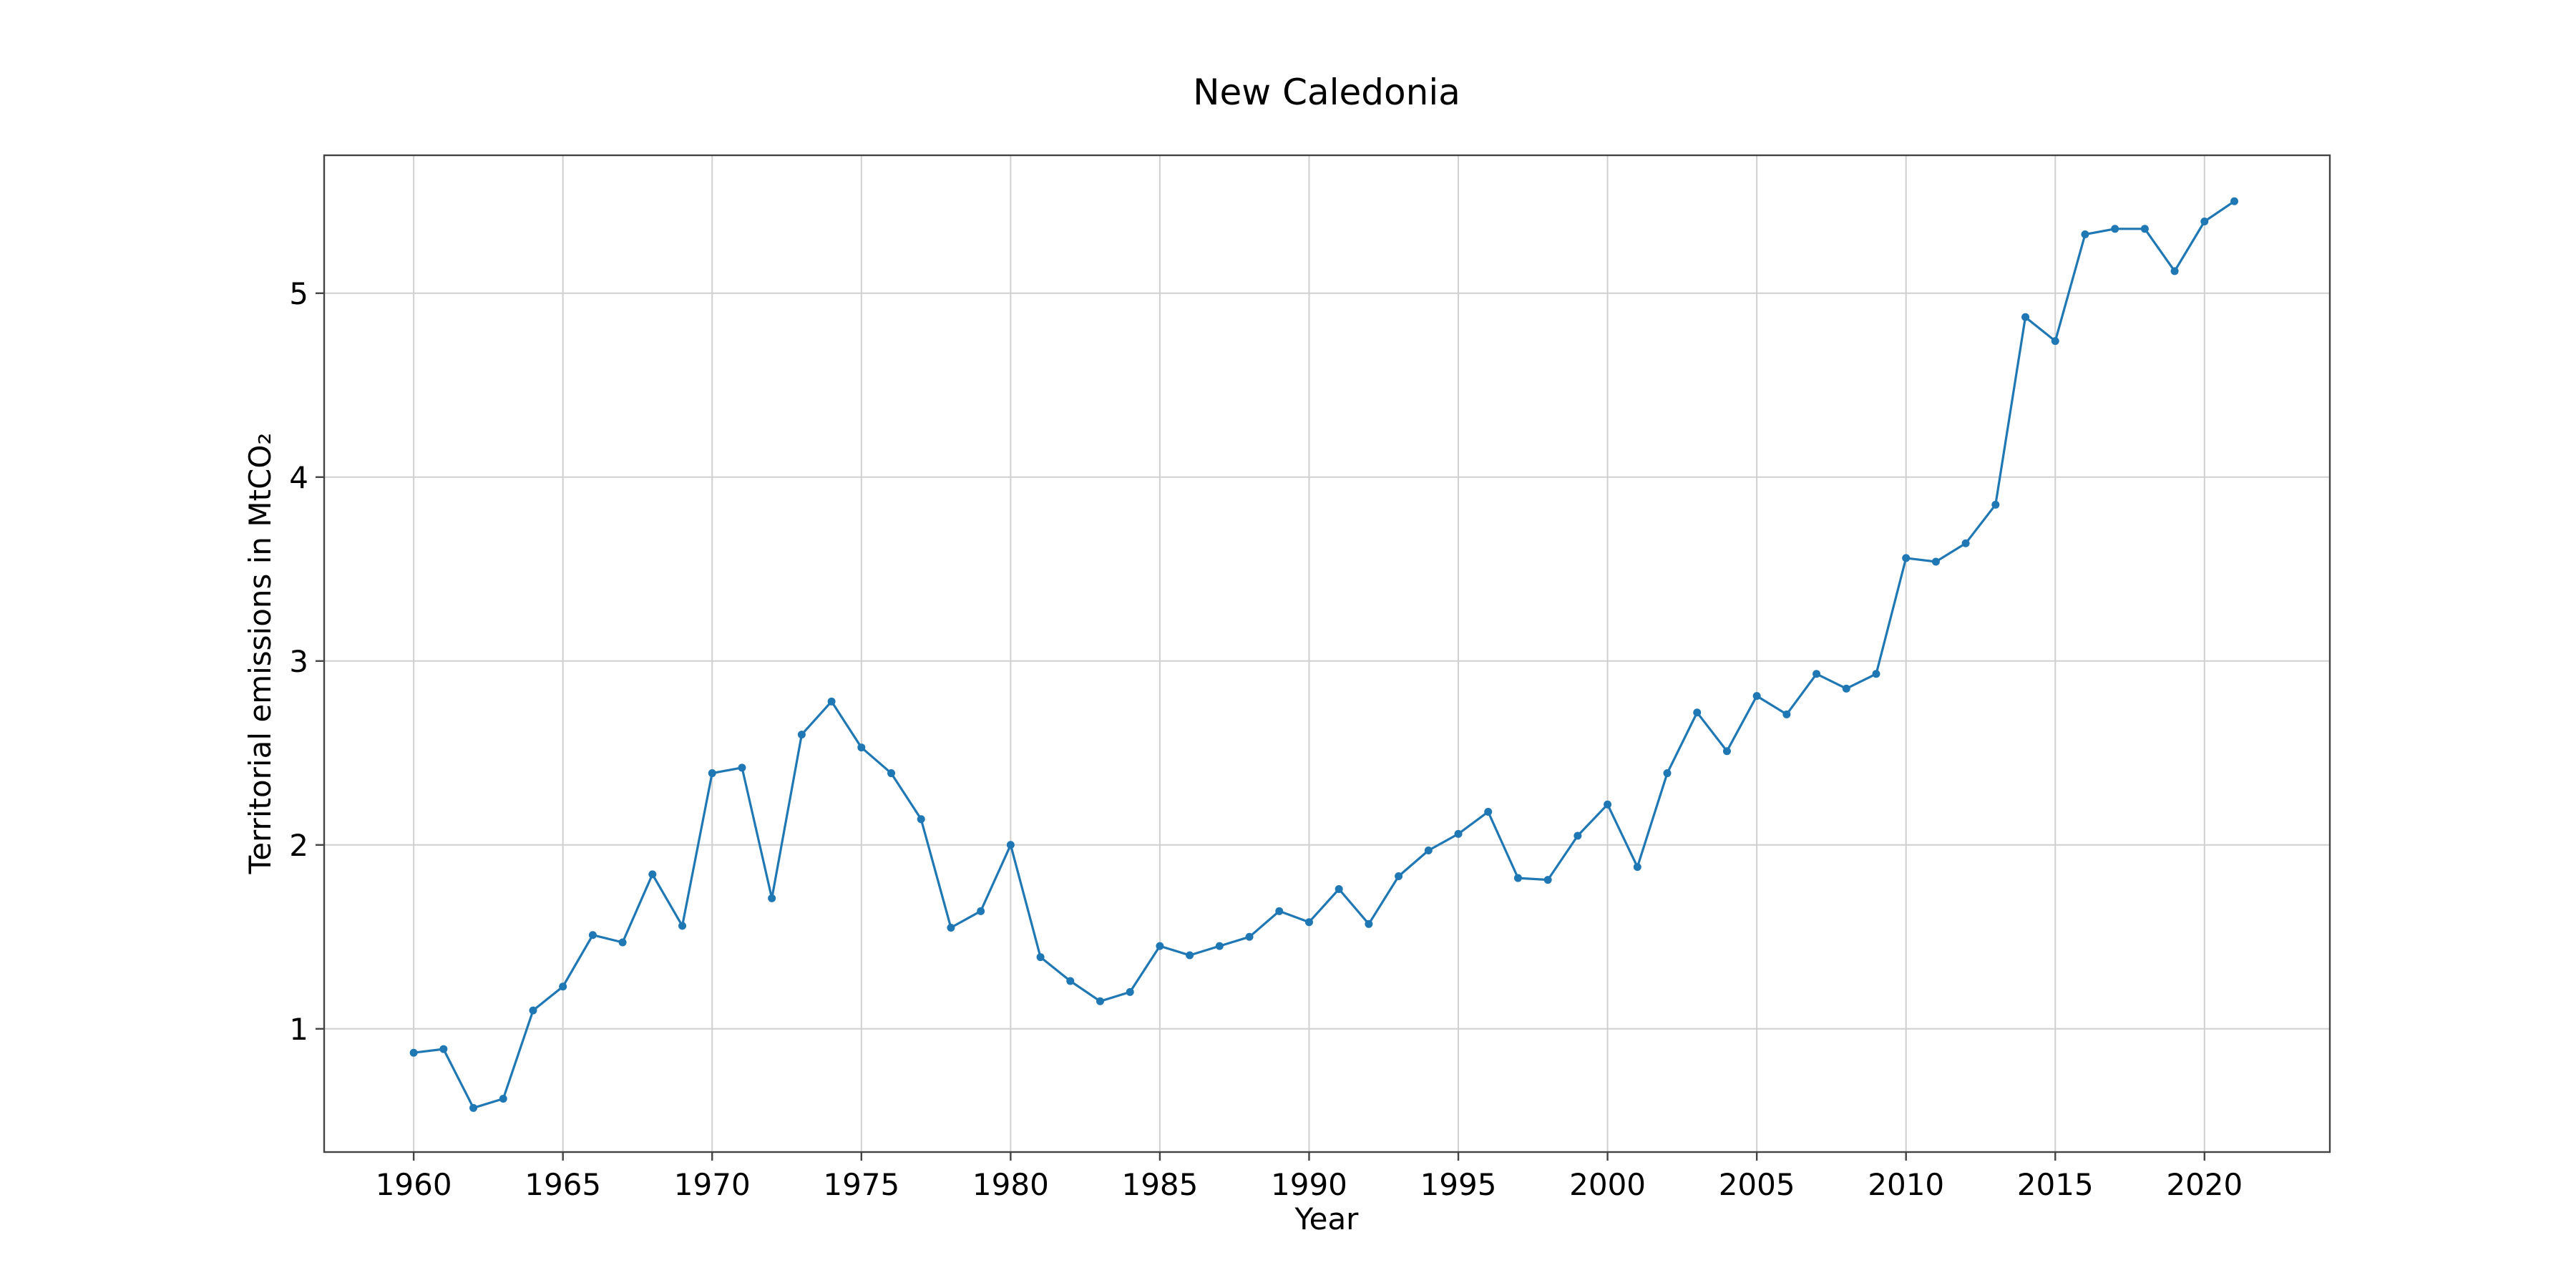  What do you see at coordinates (1458, 1184) in the screenshot?
I see `x-tick-label: 1995` at bounding box center [1458, 1184].